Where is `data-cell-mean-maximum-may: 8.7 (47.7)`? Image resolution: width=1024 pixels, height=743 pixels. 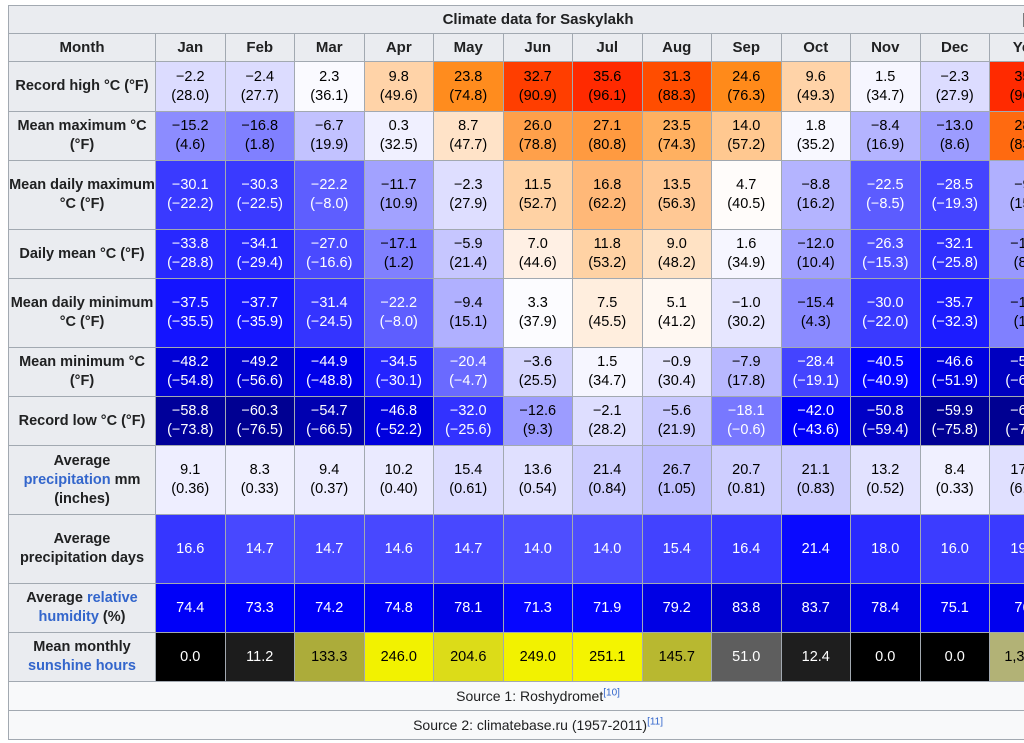 data-cell-mean-maximum-may: 8.7 (47.7) is located at coordinates (468, 136).